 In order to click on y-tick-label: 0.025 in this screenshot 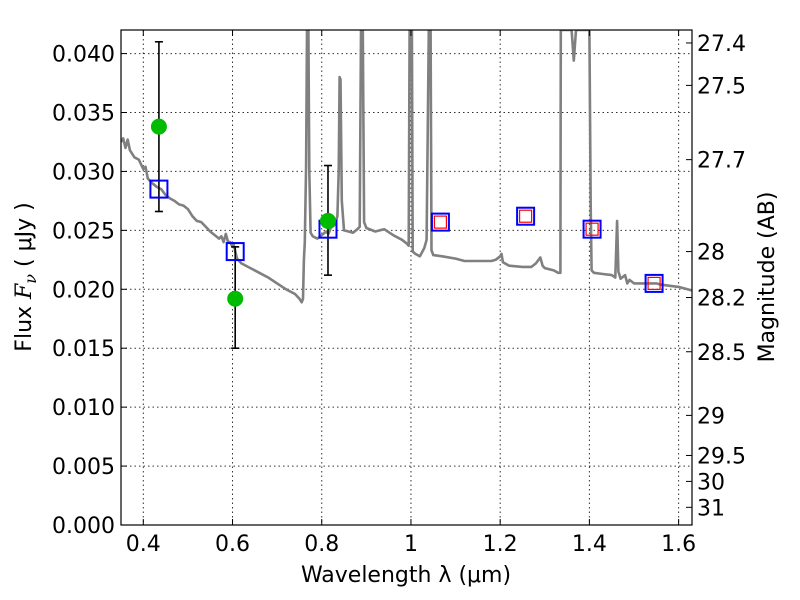, I will do `click(83, 231)`.